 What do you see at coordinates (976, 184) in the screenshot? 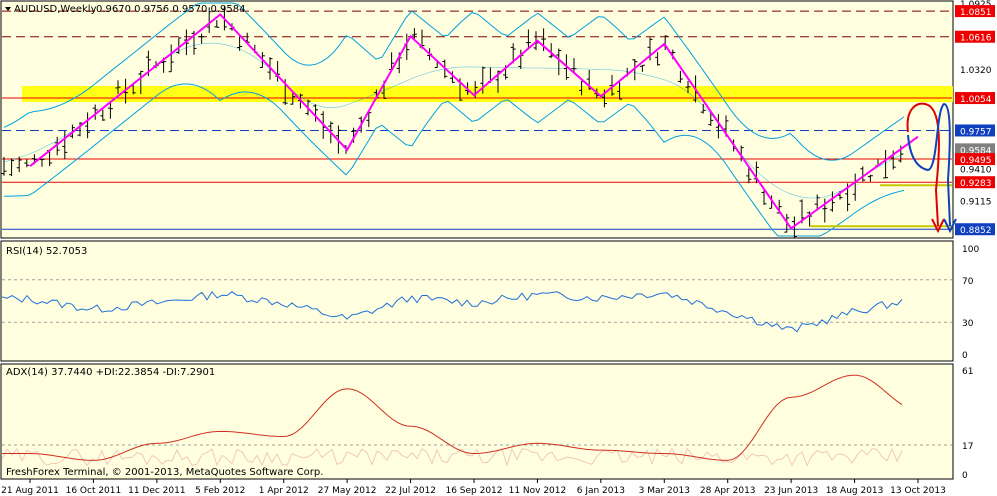
I see `price-tick-label: 0.9283` at bounding box center [976, 184].